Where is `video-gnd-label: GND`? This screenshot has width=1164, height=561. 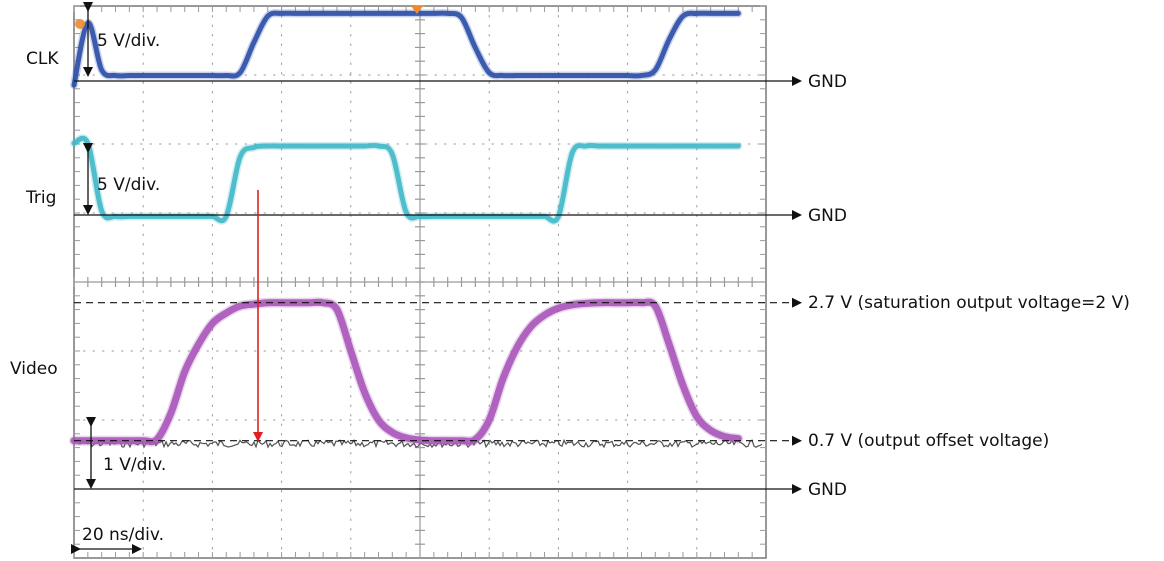
video-gnd-label: GND is located at coordinates (827, 490).